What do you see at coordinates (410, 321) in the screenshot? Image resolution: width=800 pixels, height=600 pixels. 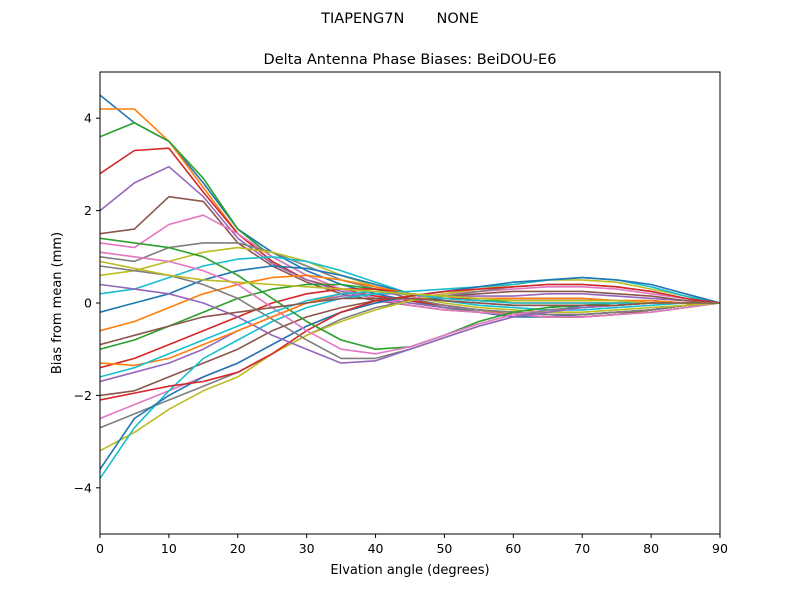 I see `series-line-s30` at bounding box center [410, 321].